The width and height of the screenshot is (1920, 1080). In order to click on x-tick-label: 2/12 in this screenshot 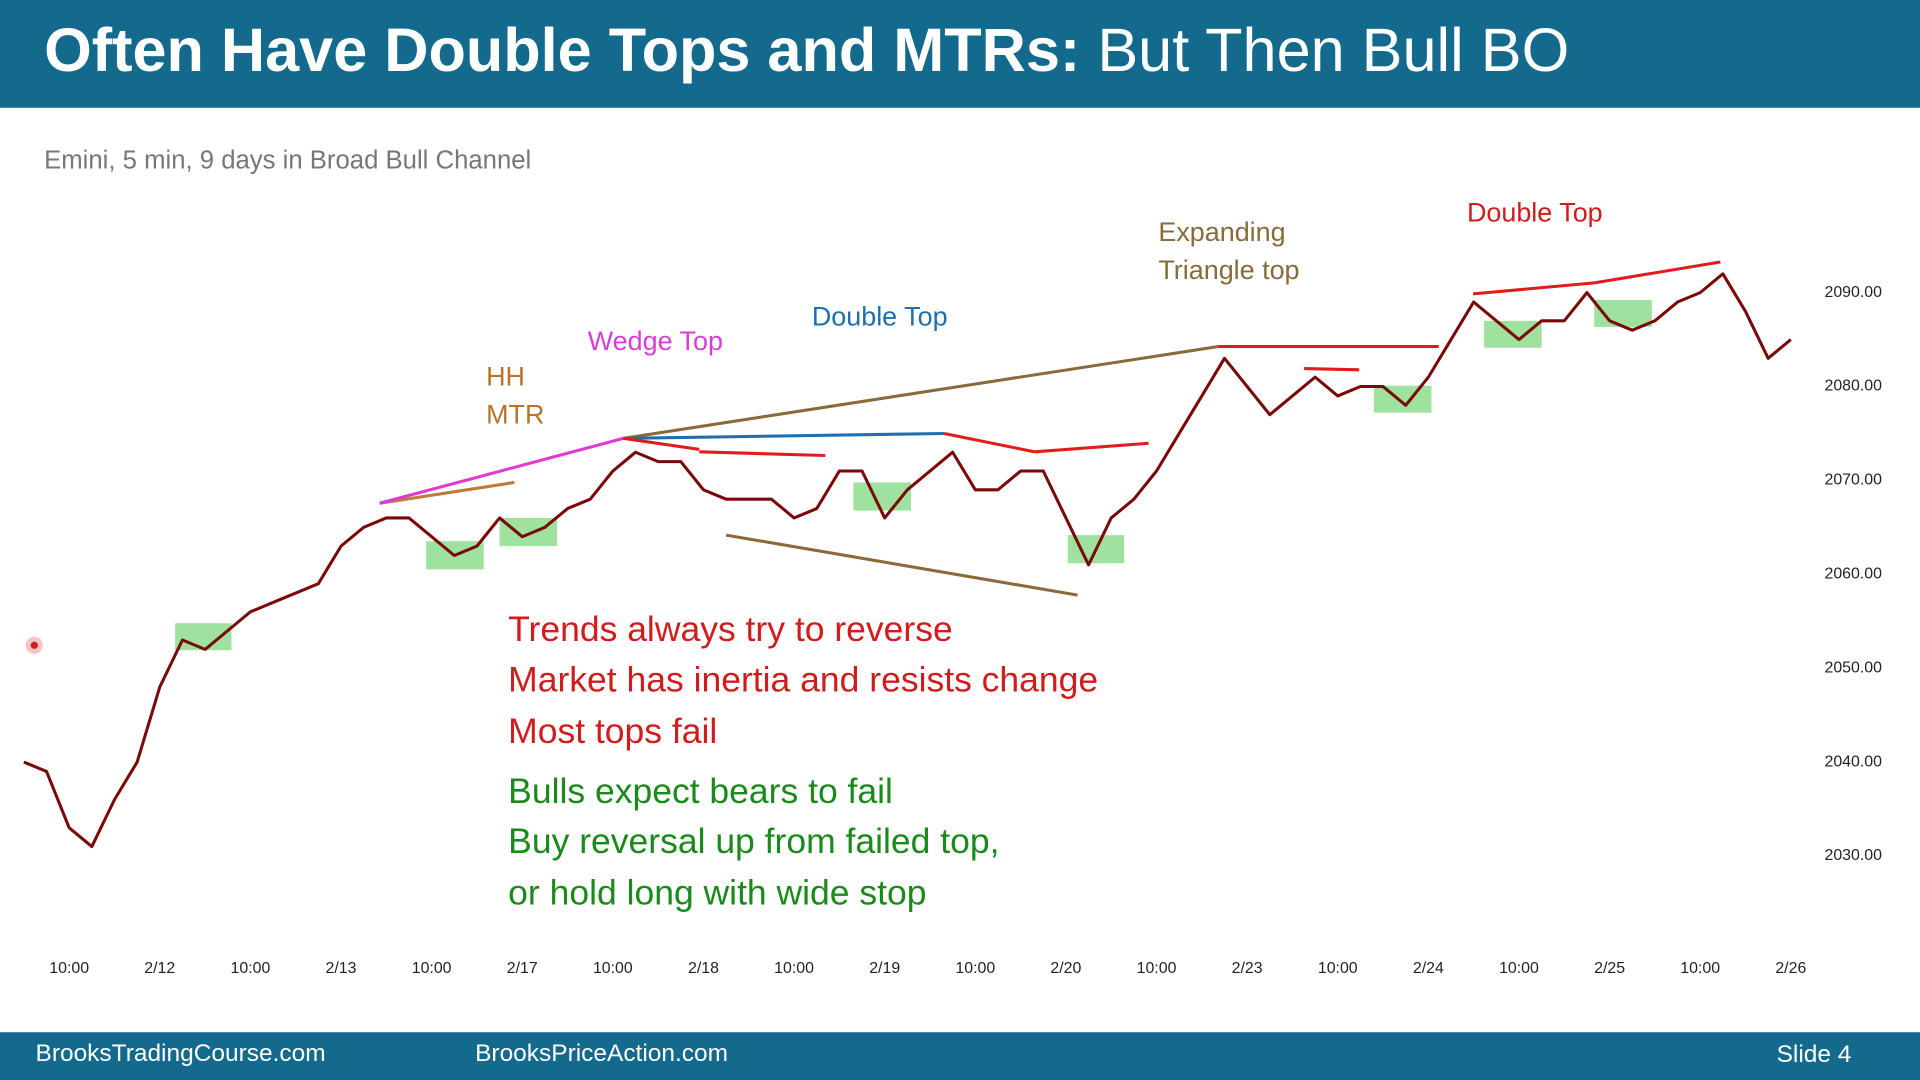, I will do `click(159, 968)`.